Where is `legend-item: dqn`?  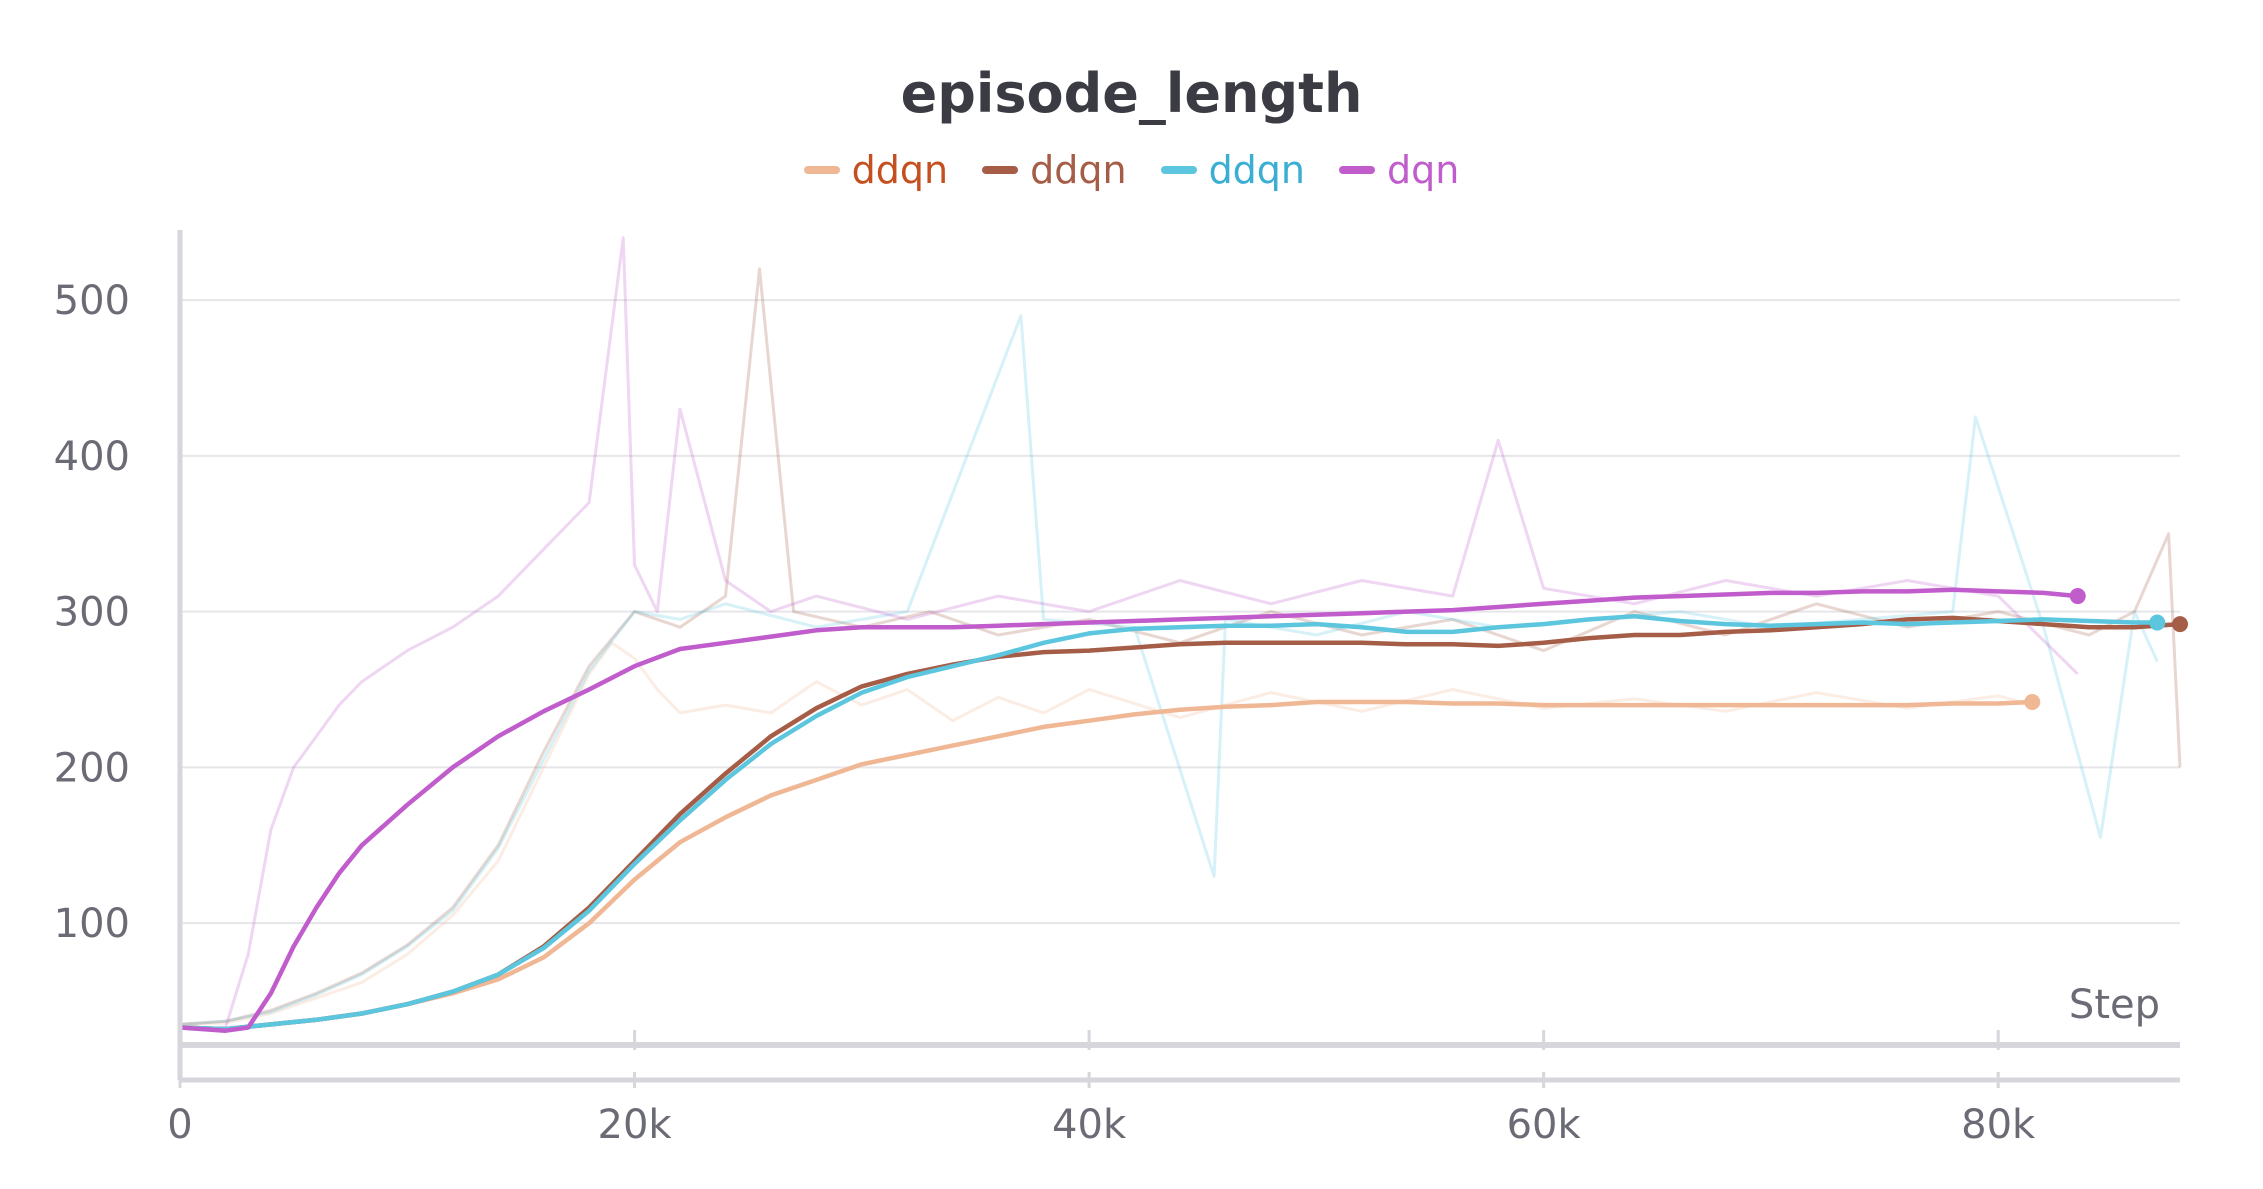
legend-item: dqn is located at coordinates (1399, 170).